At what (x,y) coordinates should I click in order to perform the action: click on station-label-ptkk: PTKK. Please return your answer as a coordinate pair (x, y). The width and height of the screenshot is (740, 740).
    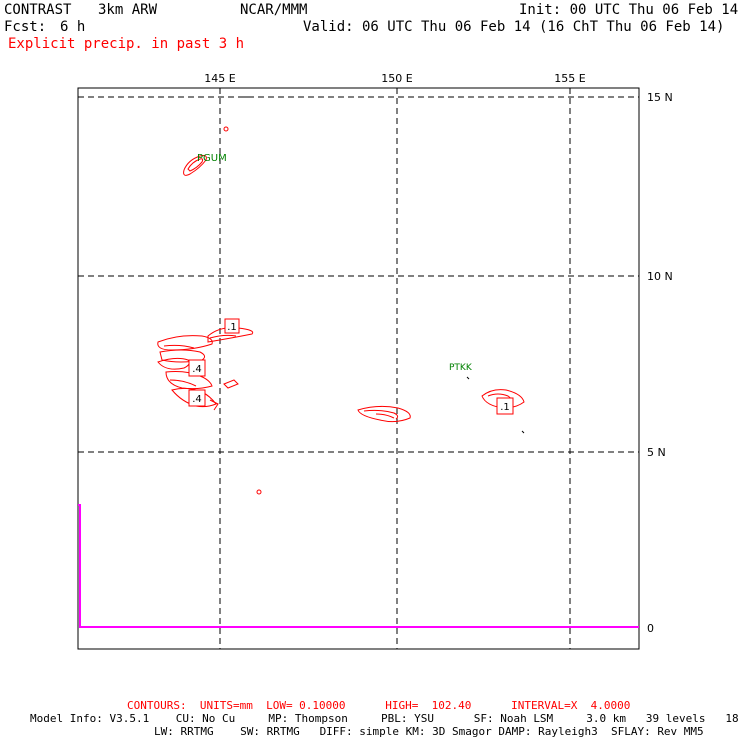
    Looking at the image, I should click on (461, 368).